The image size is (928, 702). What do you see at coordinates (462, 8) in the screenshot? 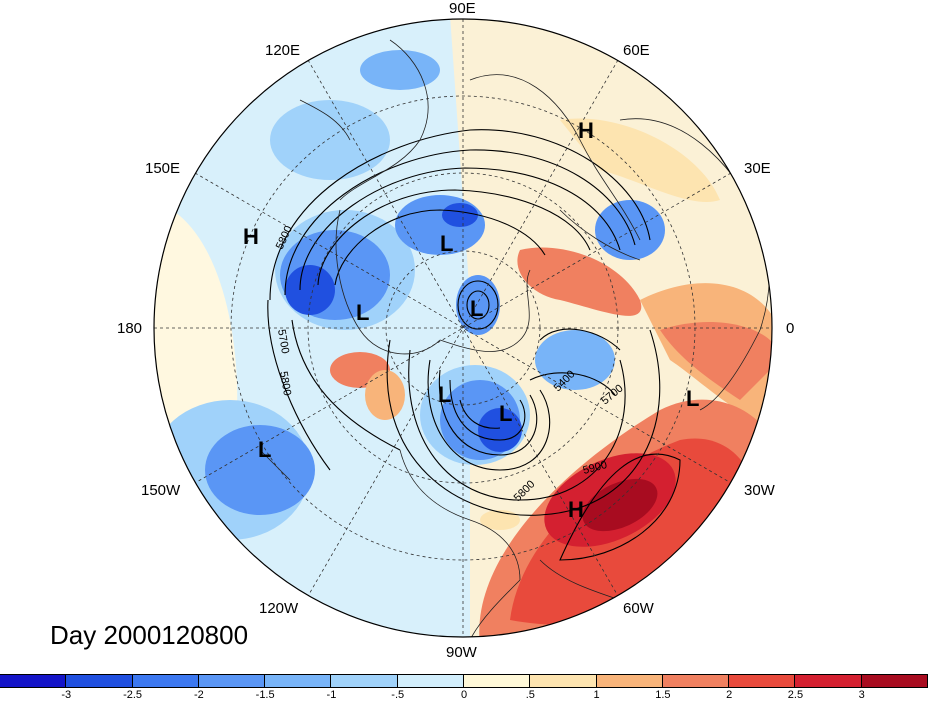
I see `longitude-label: 90E` at bounding box center [462, 8].